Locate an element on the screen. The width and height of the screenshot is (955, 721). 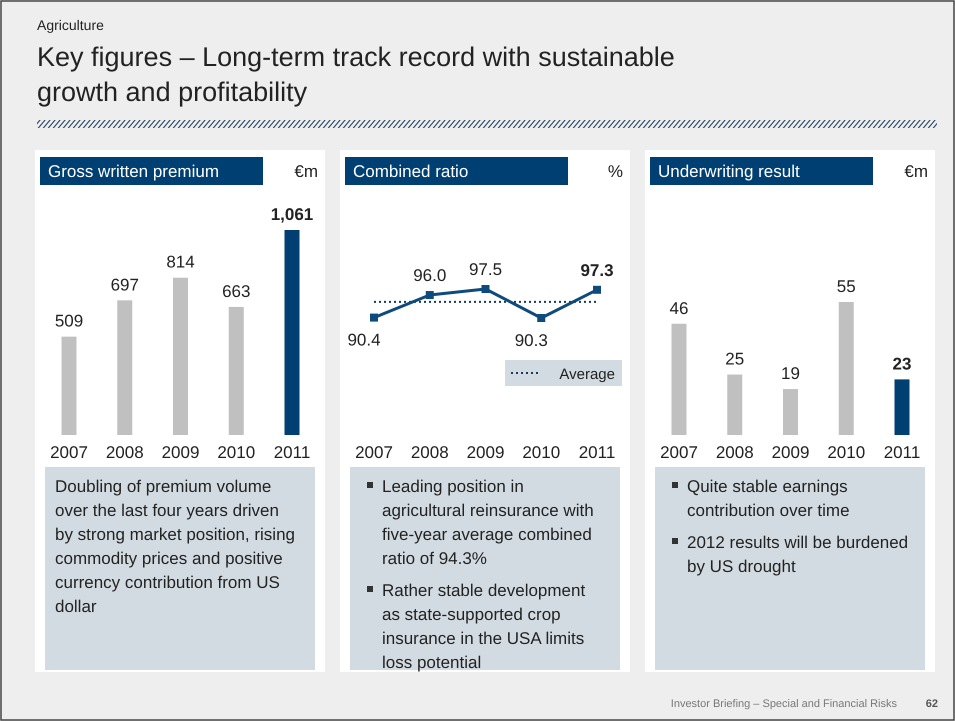
text: Doubling of premium volume over the last four years driven by strong market position, rising commodity prices and positive currency contribution from US dollar is located at coordinates (175, 546).